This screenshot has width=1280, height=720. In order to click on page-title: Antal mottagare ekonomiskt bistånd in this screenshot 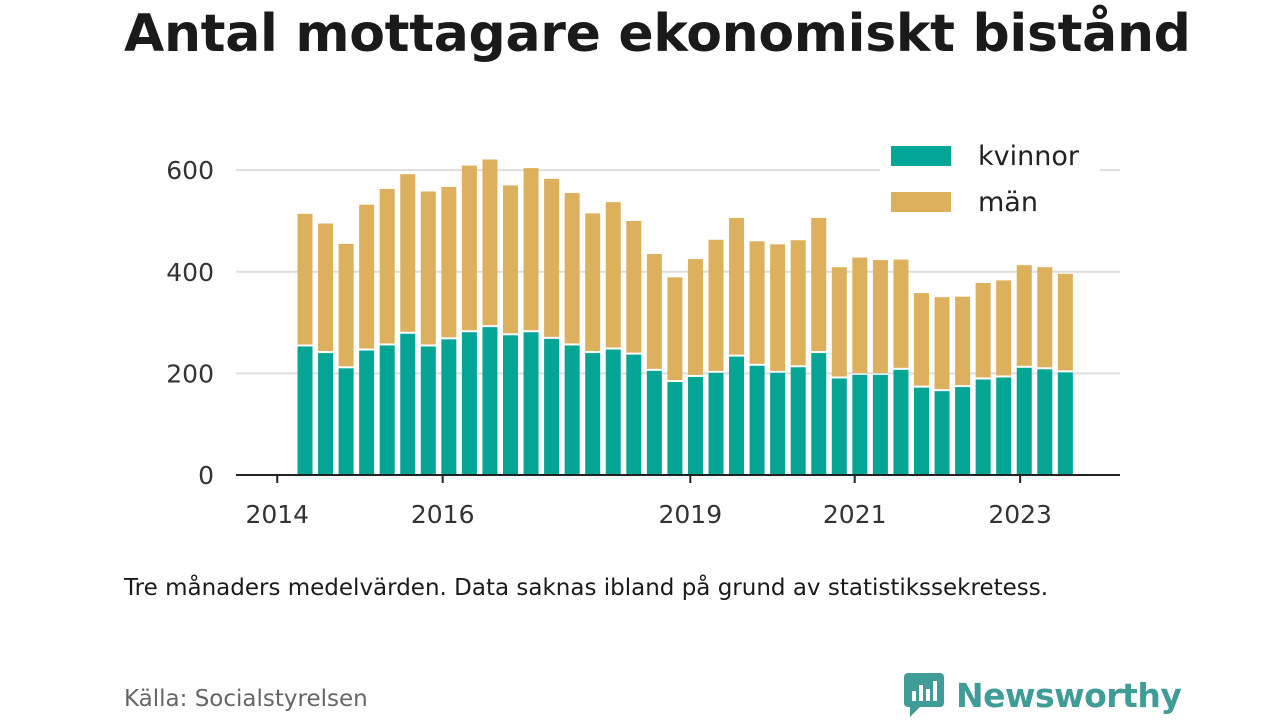, I will do `click(657, 34)`.